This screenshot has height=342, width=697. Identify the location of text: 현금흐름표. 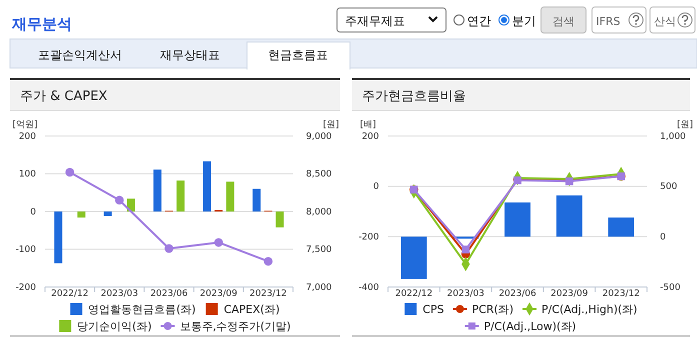
(298, 55).